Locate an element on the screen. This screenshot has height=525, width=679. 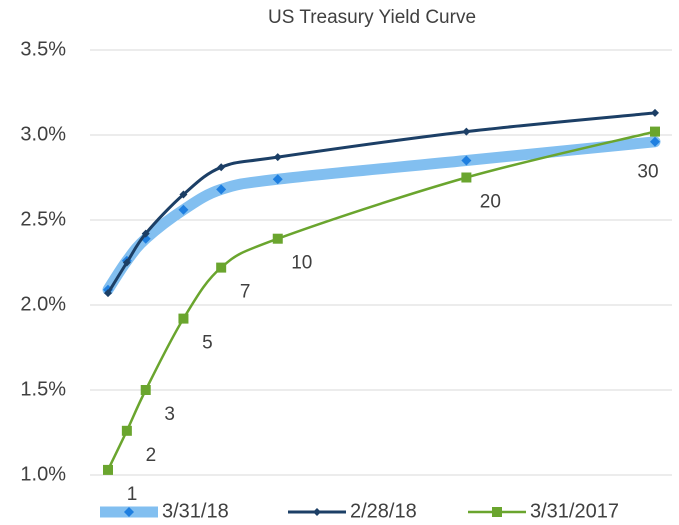
data-label: 5 is located at coordinates (207, 343).